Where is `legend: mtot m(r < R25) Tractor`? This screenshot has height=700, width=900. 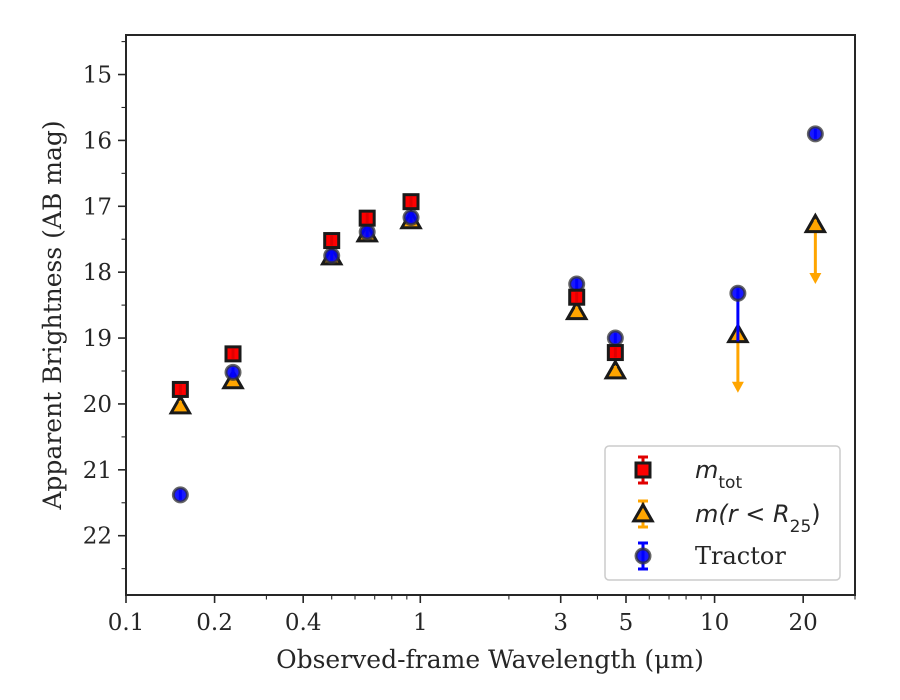
legend: mtot m(r < R25) Tractor is located at coordinates (722, 513).